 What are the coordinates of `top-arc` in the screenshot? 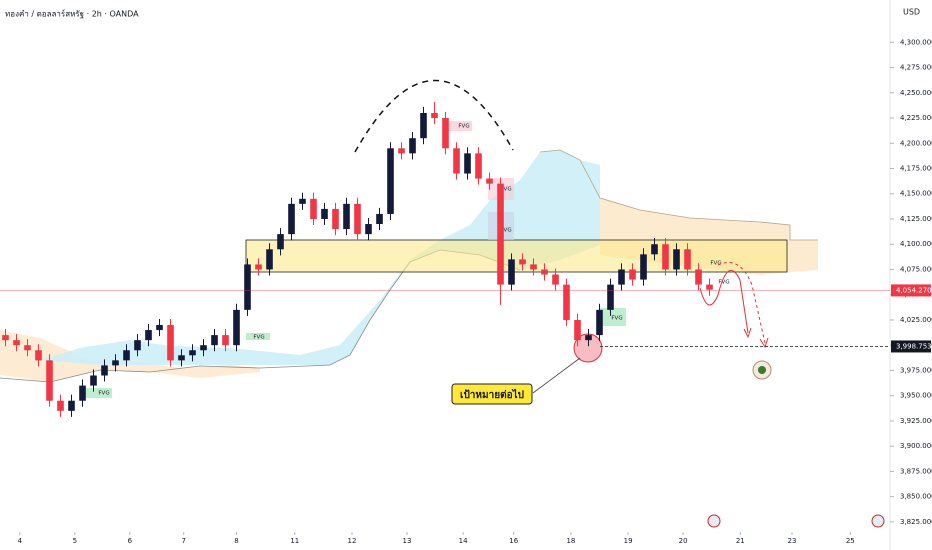 It's located at (434, 116).